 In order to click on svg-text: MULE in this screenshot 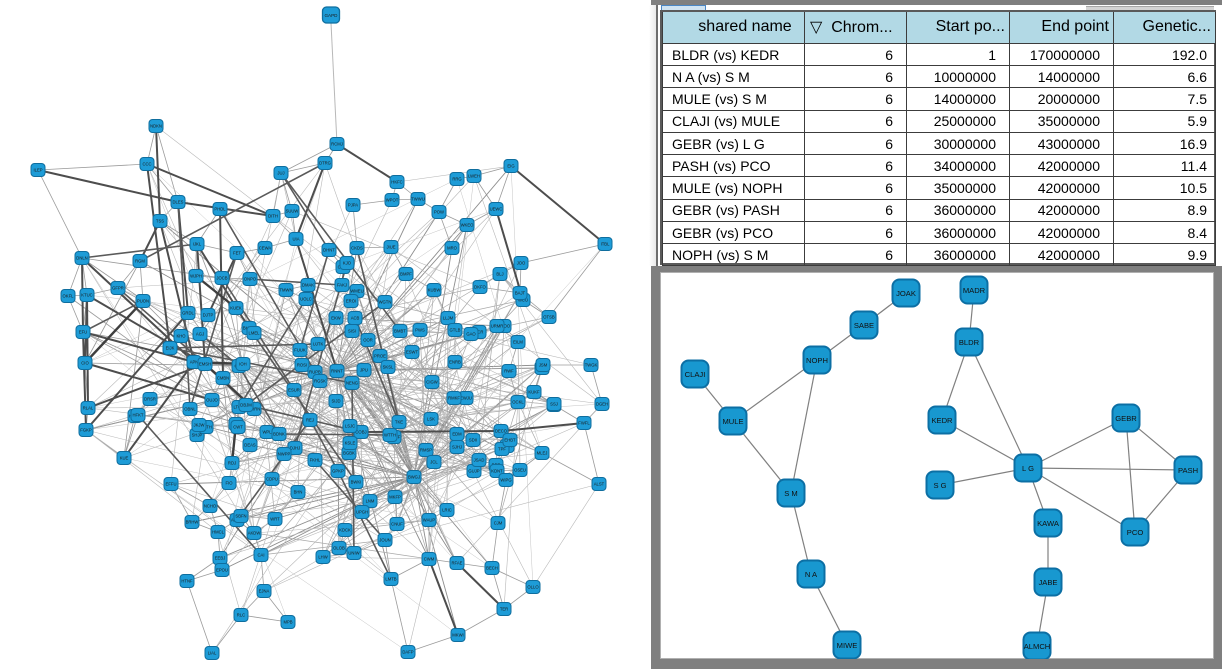, I will do `click(732, 421)`.